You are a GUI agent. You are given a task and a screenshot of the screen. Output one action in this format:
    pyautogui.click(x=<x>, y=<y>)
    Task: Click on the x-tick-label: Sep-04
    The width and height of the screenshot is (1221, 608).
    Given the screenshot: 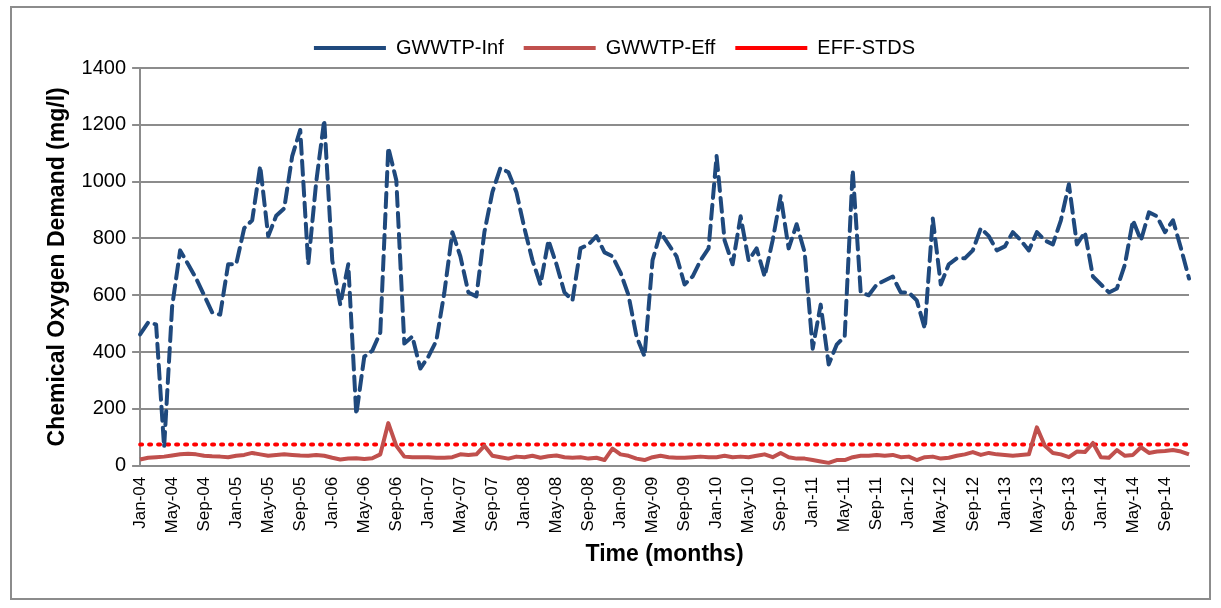 What is the action you would take?
    pyautogui.click(x=203, y=504)
    